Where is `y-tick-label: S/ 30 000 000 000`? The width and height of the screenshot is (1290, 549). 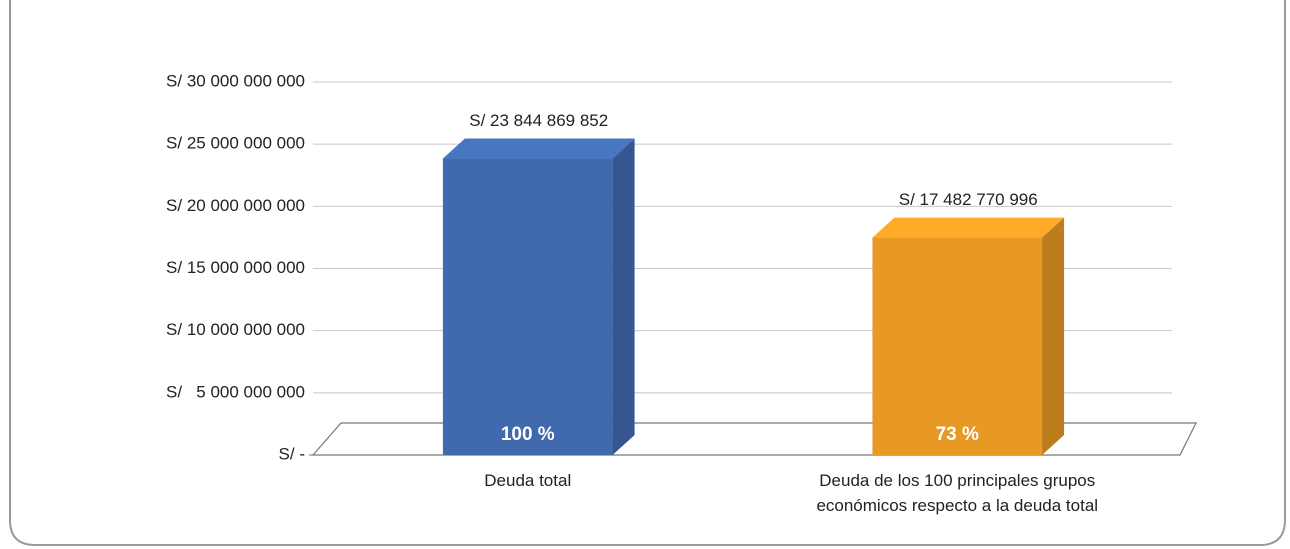 y-tick-label: S/ 30 000 000 000 is located at coordinates (235, 80).